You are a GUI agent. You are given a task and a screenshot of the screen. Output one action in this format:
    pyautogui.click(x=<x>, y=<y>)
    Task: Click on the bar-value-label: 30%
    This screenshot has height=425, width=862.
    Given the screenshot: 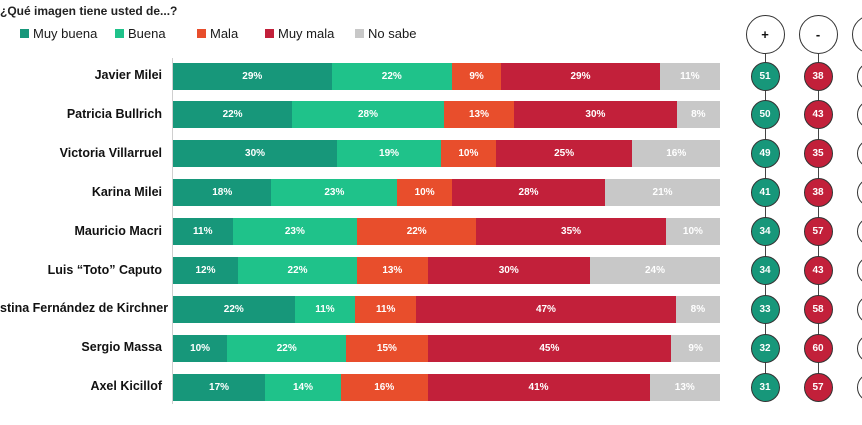 What is the action you would take?
    pyautogui.click(x=508, y=270)
    